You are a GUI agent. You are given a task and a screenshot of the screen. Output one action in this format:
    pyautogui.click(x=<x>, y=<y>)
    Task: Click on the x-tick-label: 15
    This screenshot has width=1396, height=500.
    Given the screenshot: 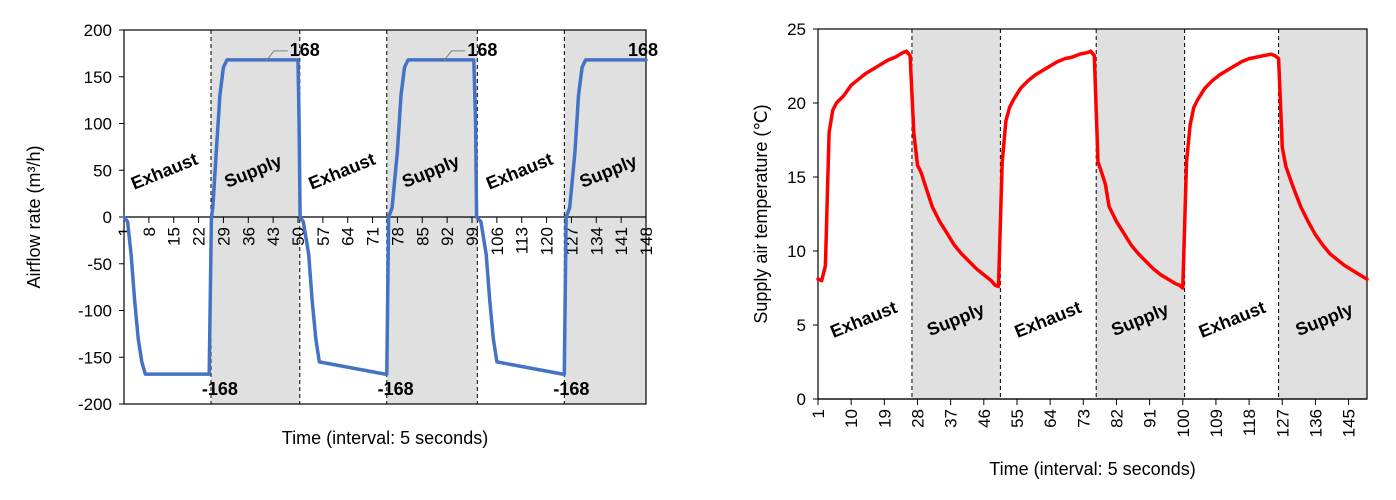 What is the action you would take?
    pyautogui.click(x=174, y=236)
    